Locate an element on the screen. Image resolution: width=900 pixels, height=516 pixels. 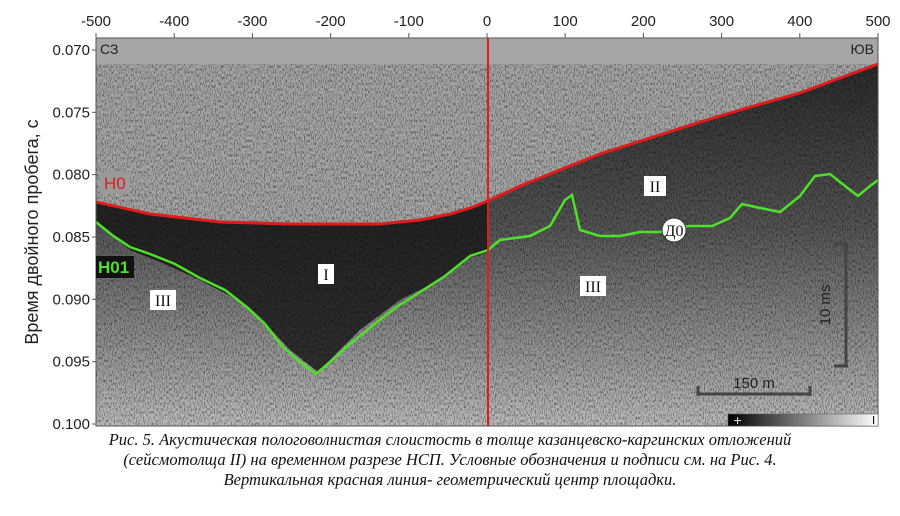
horizon-label-h01: H01 is located at coordinates (113, 267).